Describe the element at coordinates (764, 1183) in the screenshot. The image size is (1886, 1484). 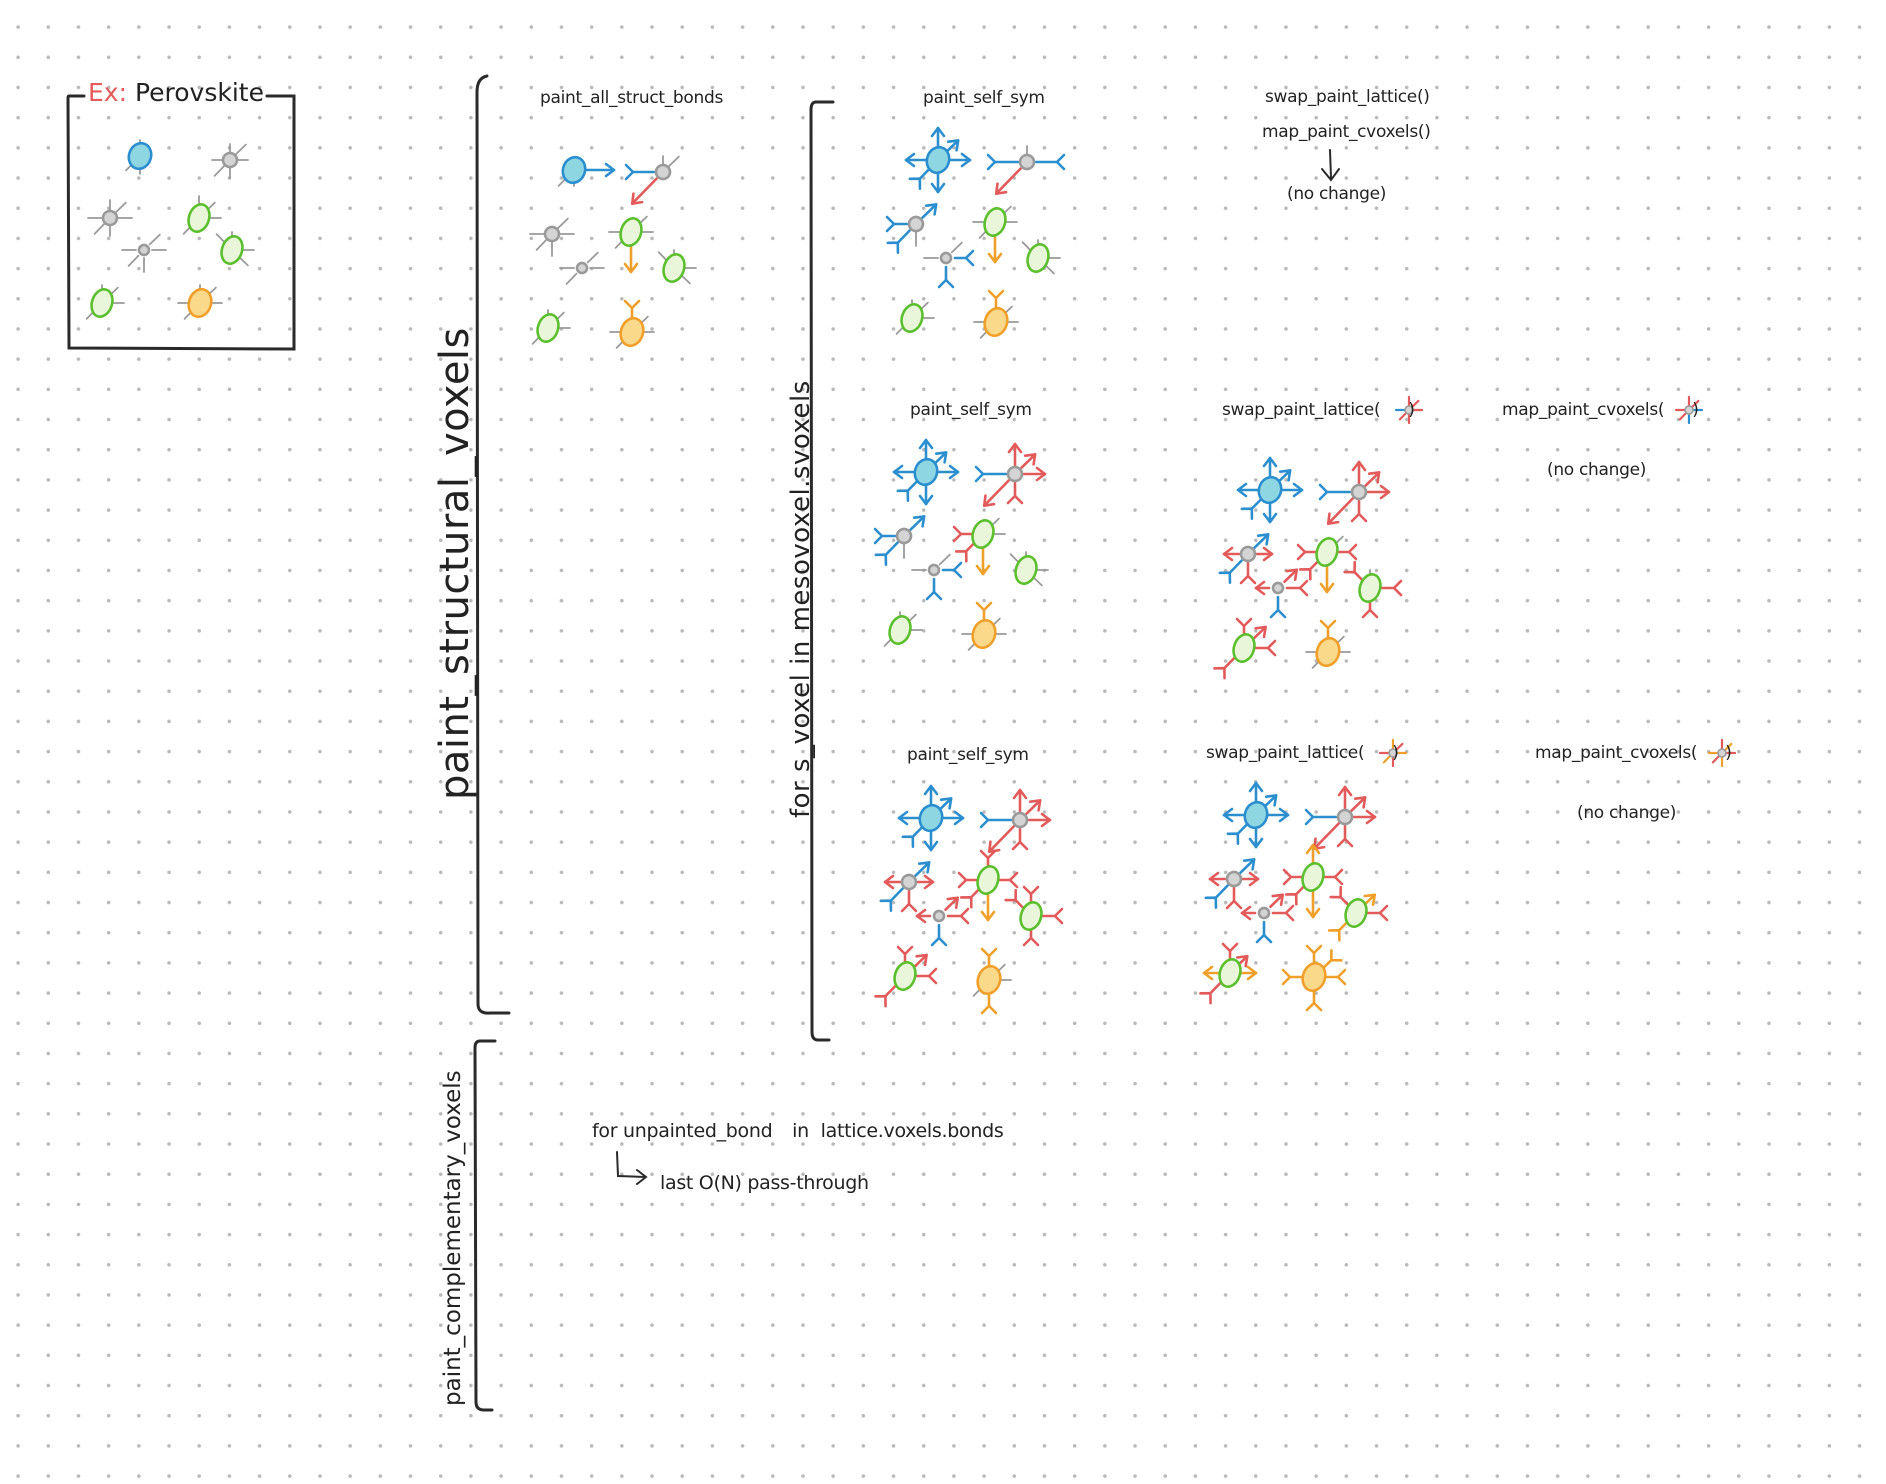
I see `complementary-line-2: last O(N) pass-through` at that location.